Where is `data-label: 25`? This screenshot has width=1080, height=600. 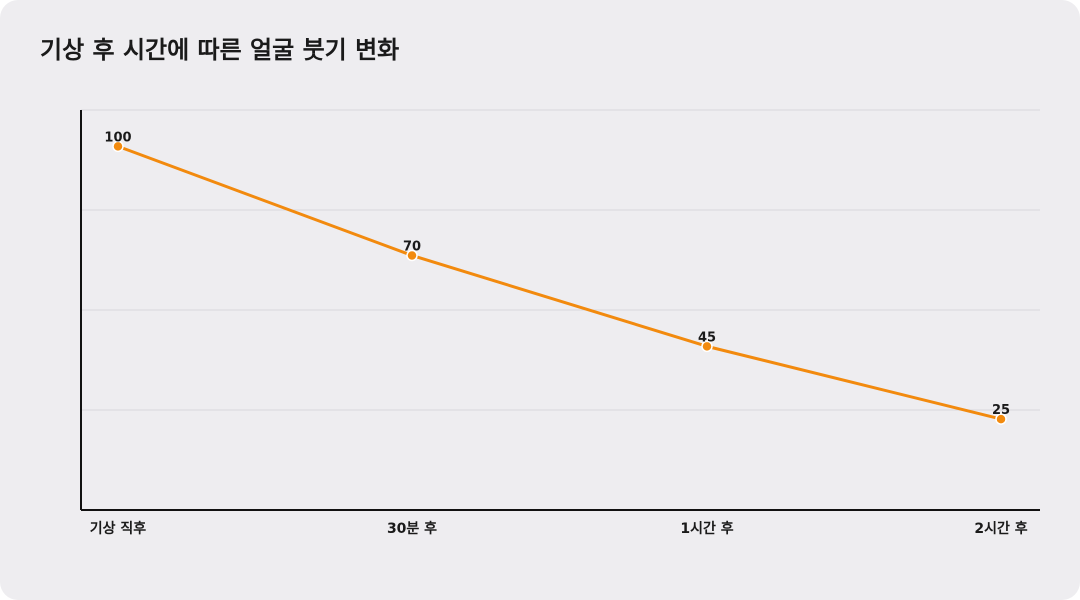
data-label: 25 is located at coordinates (1001, 410).